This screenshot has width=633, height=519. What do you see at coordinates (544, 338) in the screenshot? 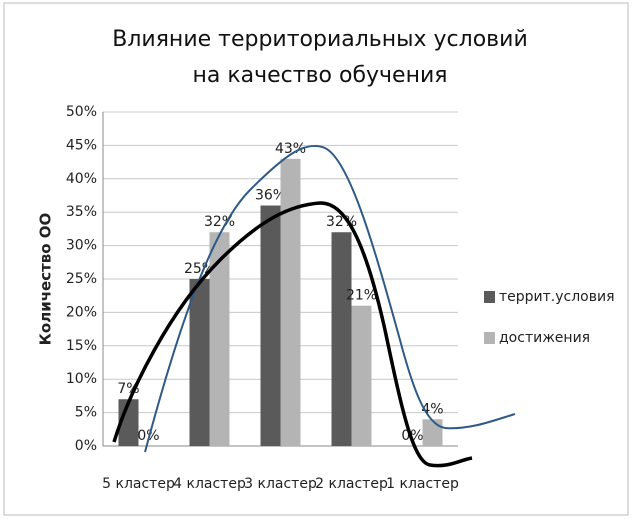
I see `legend-label: достижения` at bounding box center [544, 338].